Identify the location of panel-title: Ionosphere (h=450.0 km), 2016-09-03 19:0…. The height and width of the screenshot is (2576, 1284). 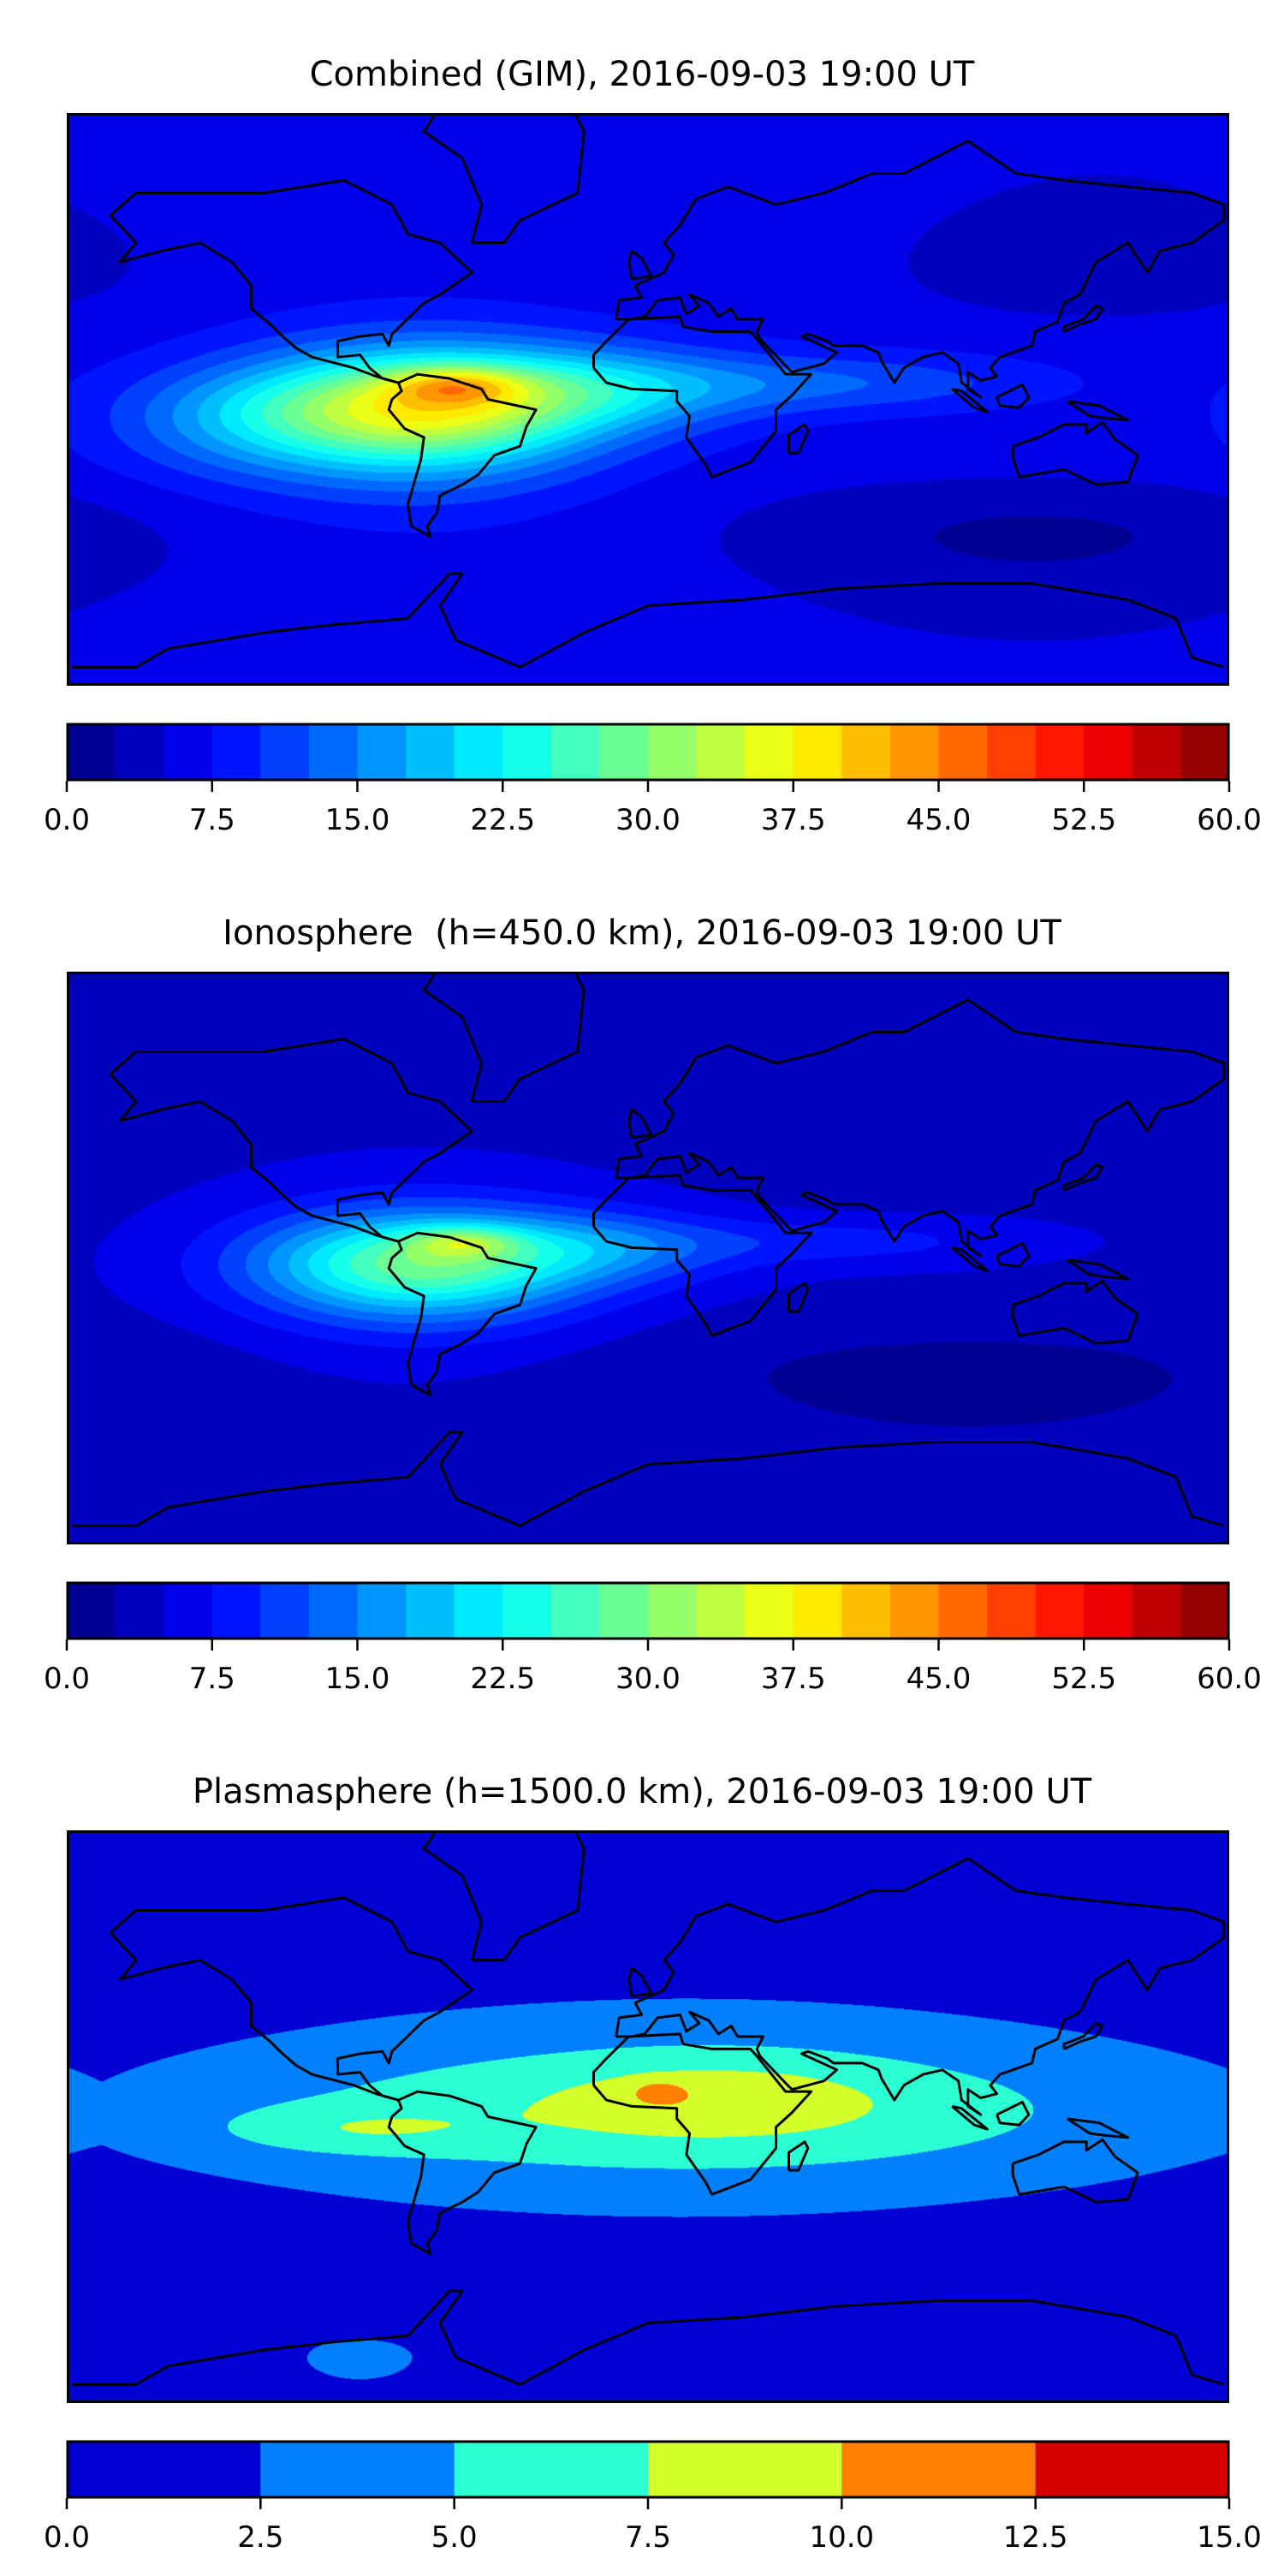
(642, 933).